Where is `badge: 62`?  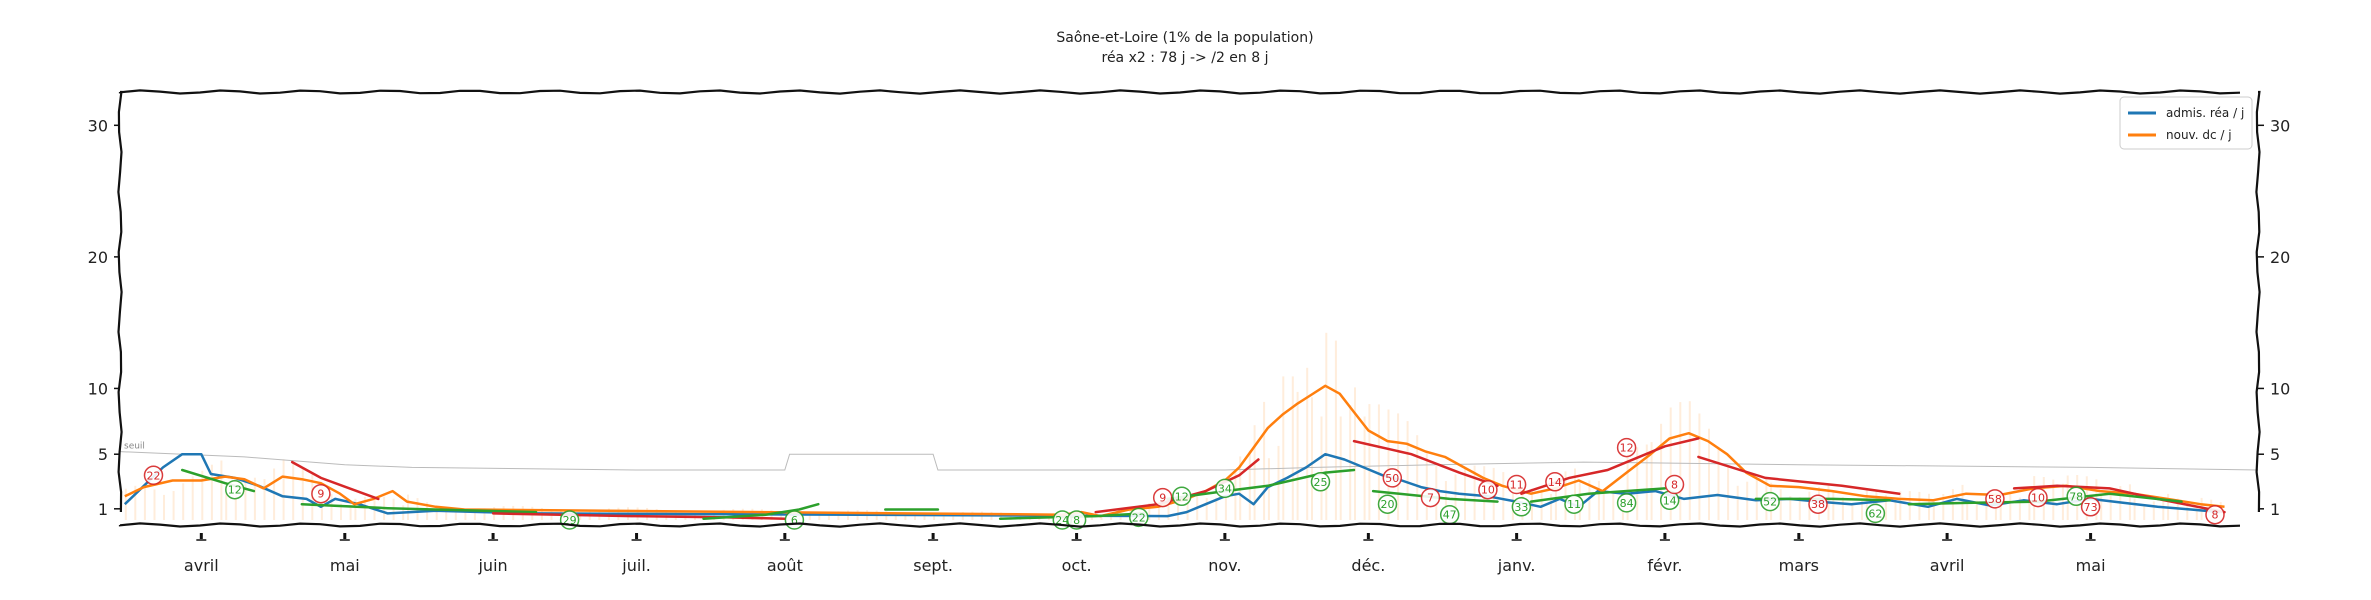
badge: 62 is located at coordinates (1875, 513).